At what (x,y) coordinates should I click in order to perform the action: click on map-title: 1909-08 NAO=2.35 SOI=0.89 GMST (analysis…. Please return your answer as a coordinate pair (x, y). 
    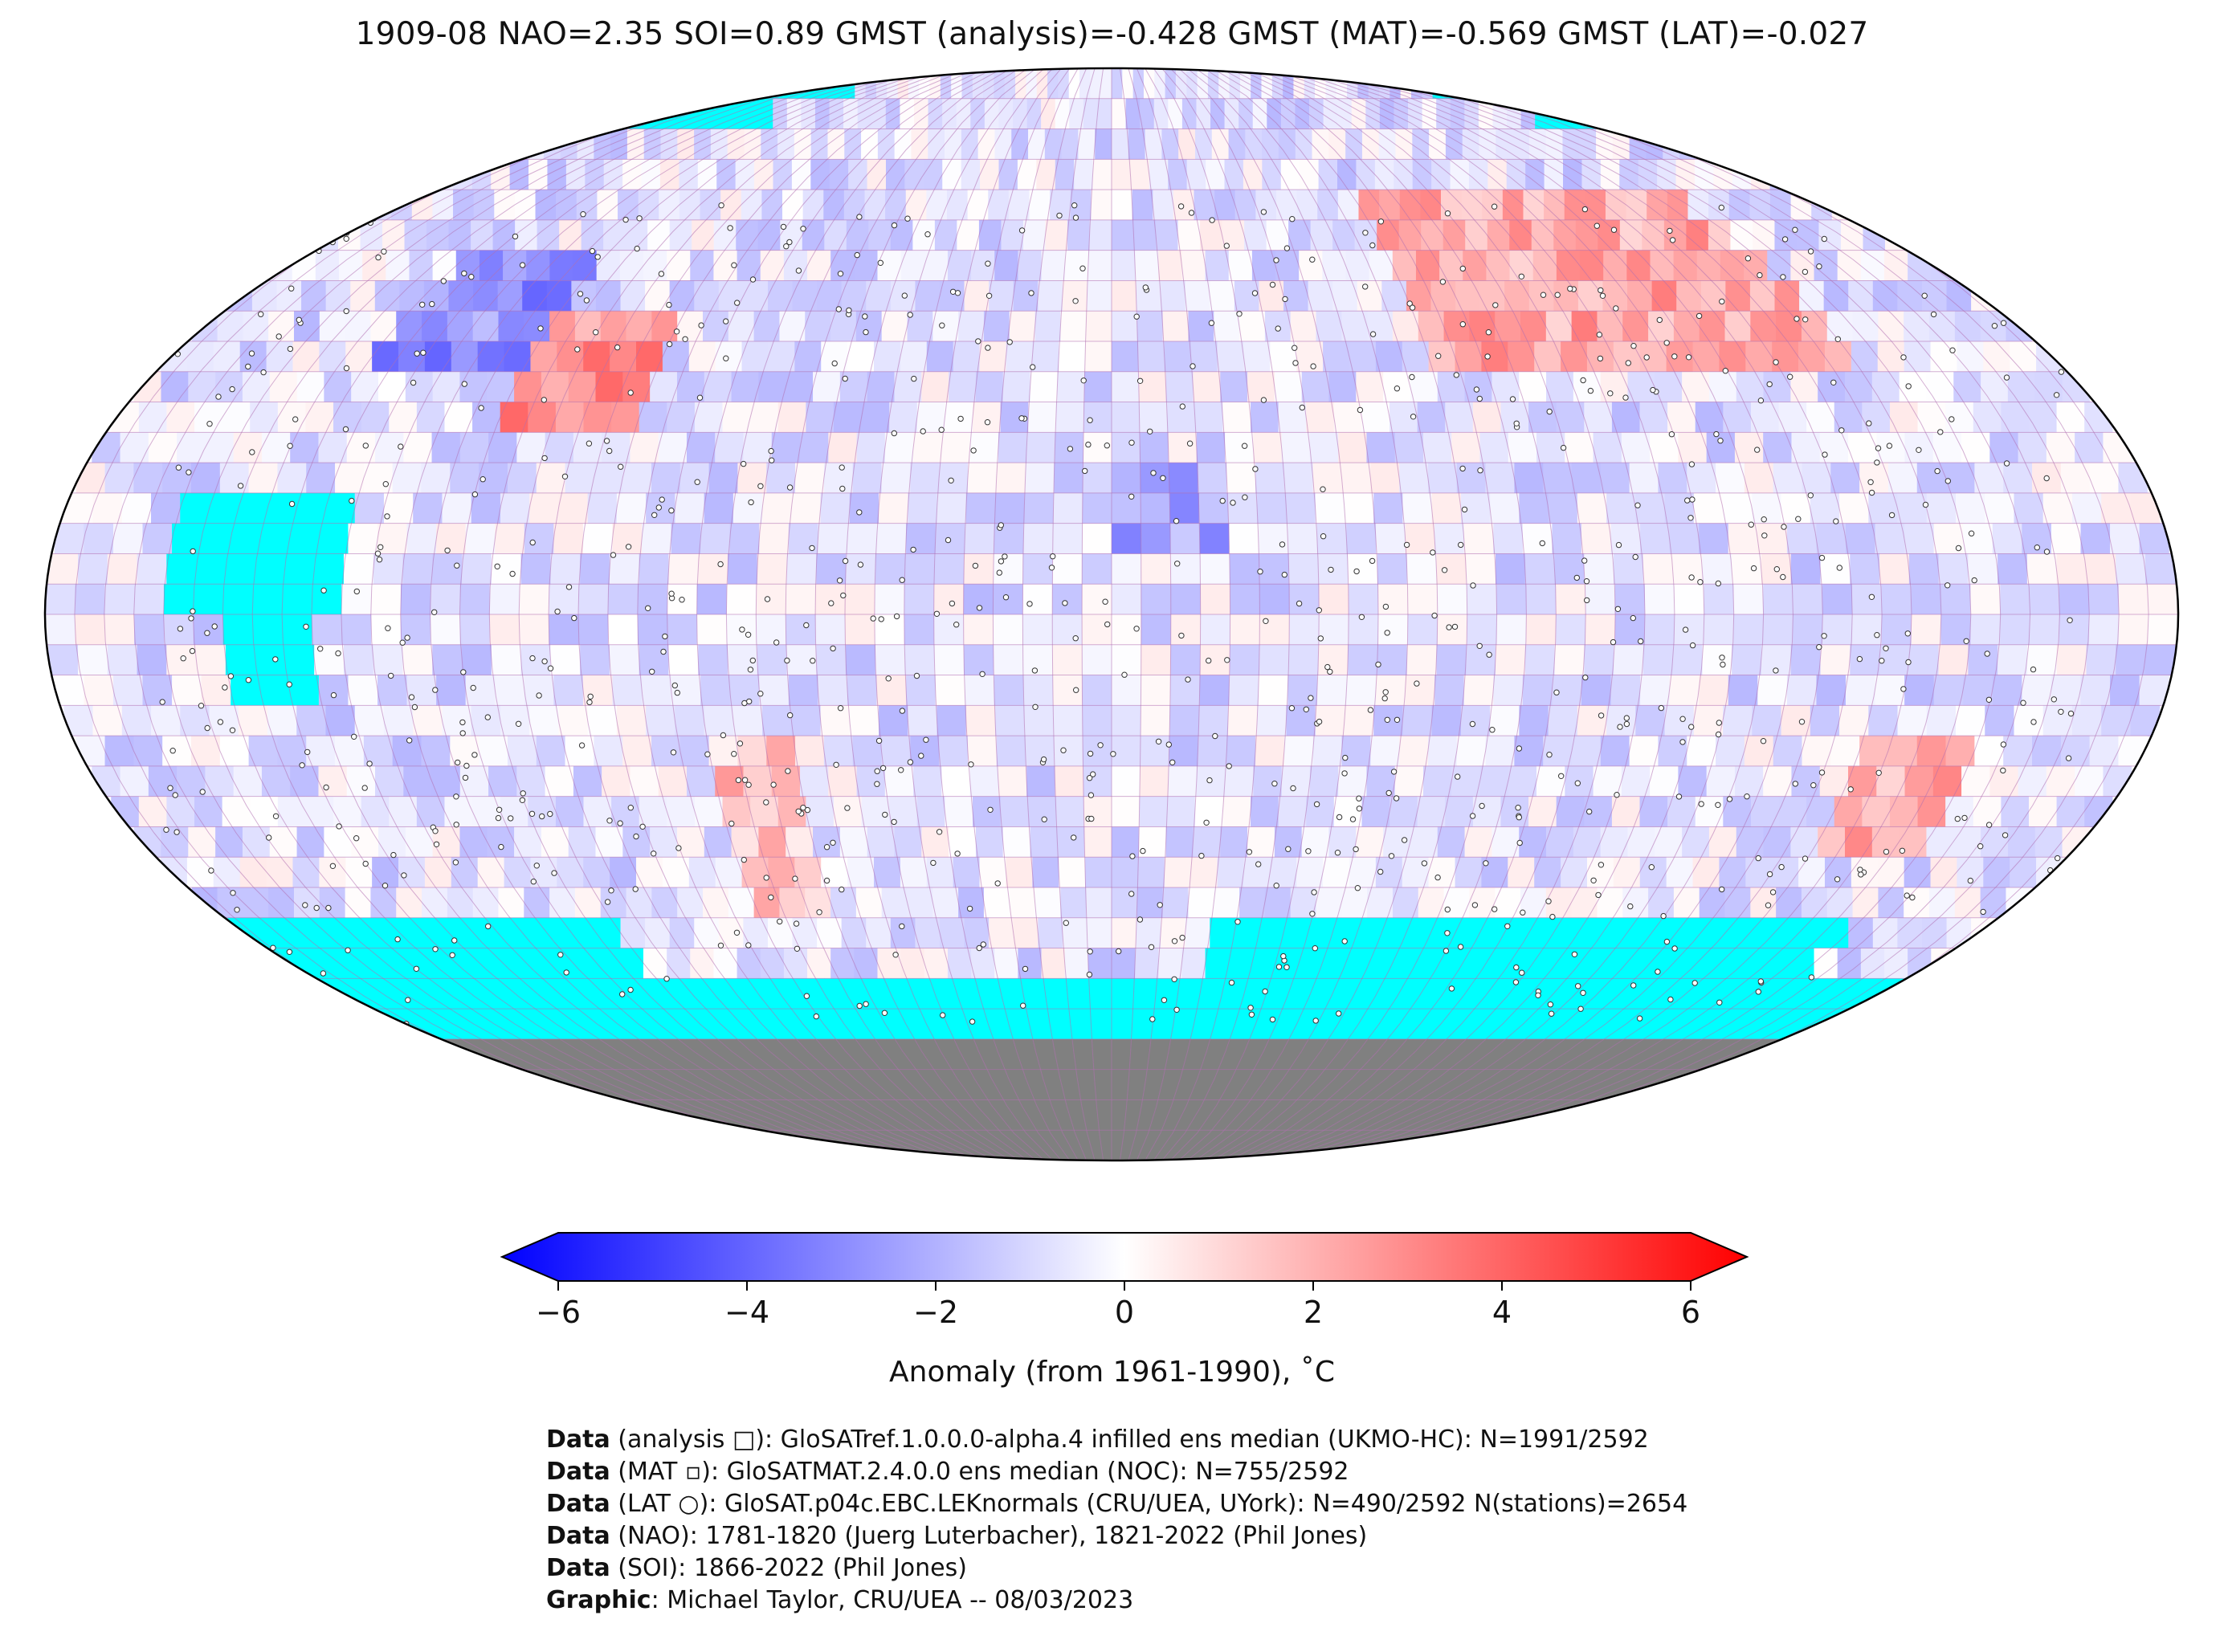
    Looking at the image, I should click on (1112, 34).